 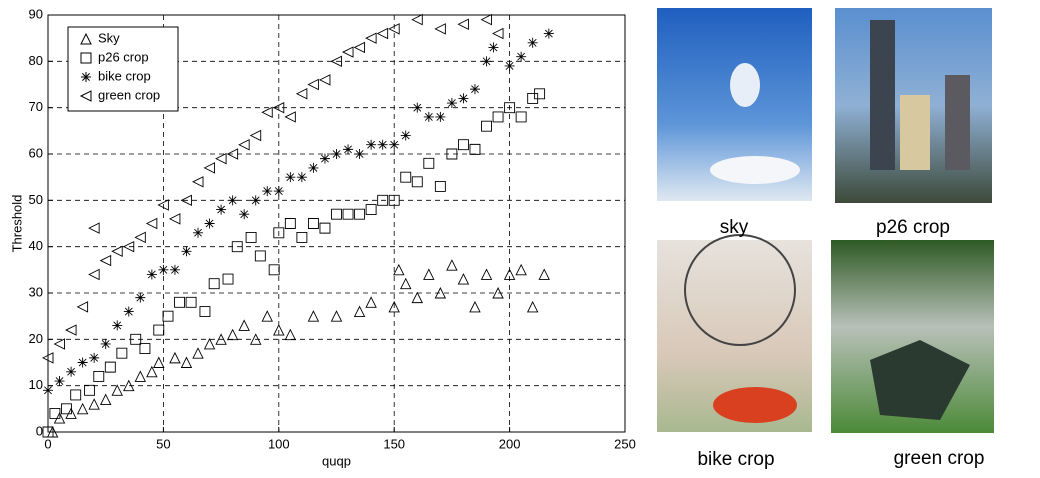 I want to click on x-tick-label: 250, so click(x=625, y=443).